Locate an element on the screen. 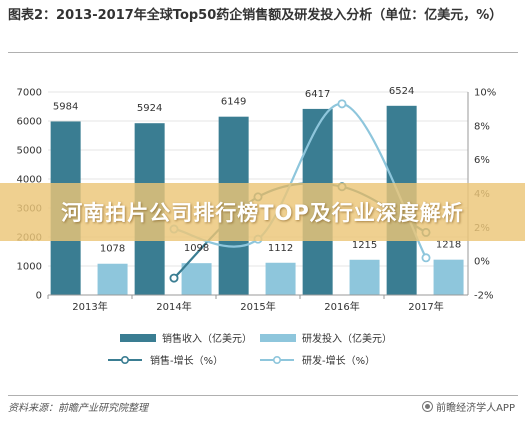 The image size is (525, 421). legend-label: 销售收入（亿美元） is located at coordinates (207, 338).